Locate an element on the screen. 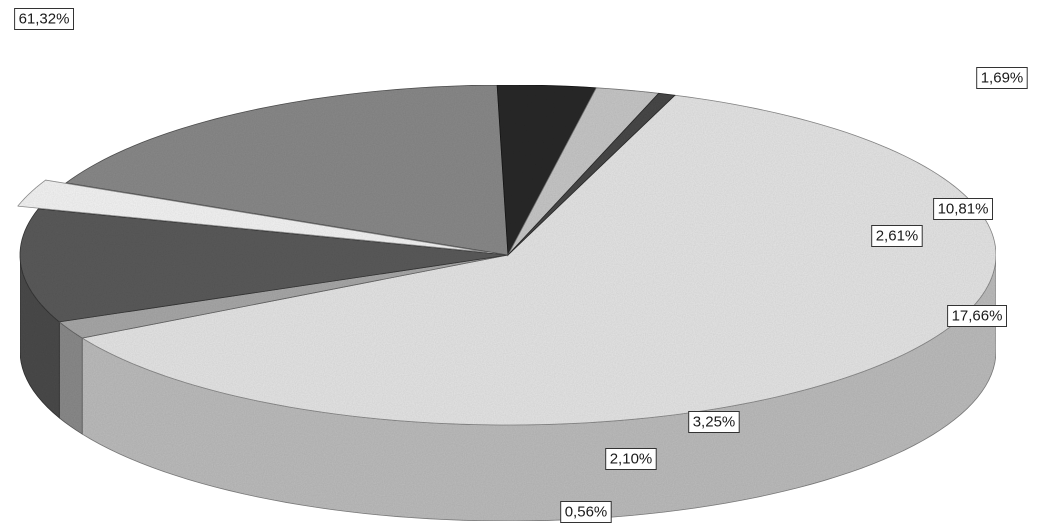 The width and height of the screenshot is (1041, 530). data-label: 17,66% is located at coordinates (977, 316).